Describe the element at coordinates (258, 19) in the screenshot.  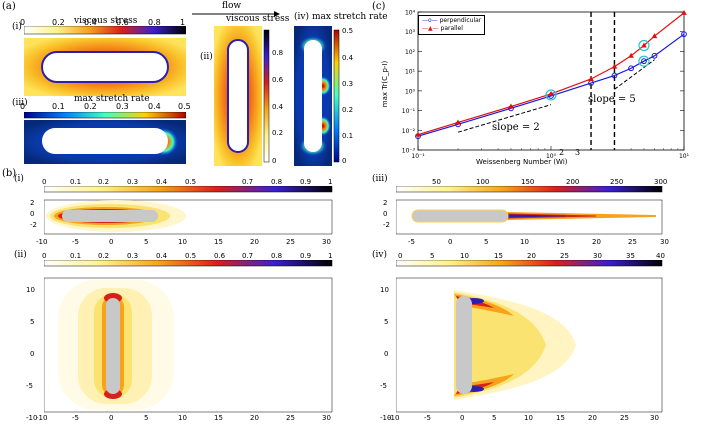
I see `panel-a-ii-title: viscous stress` at that location.